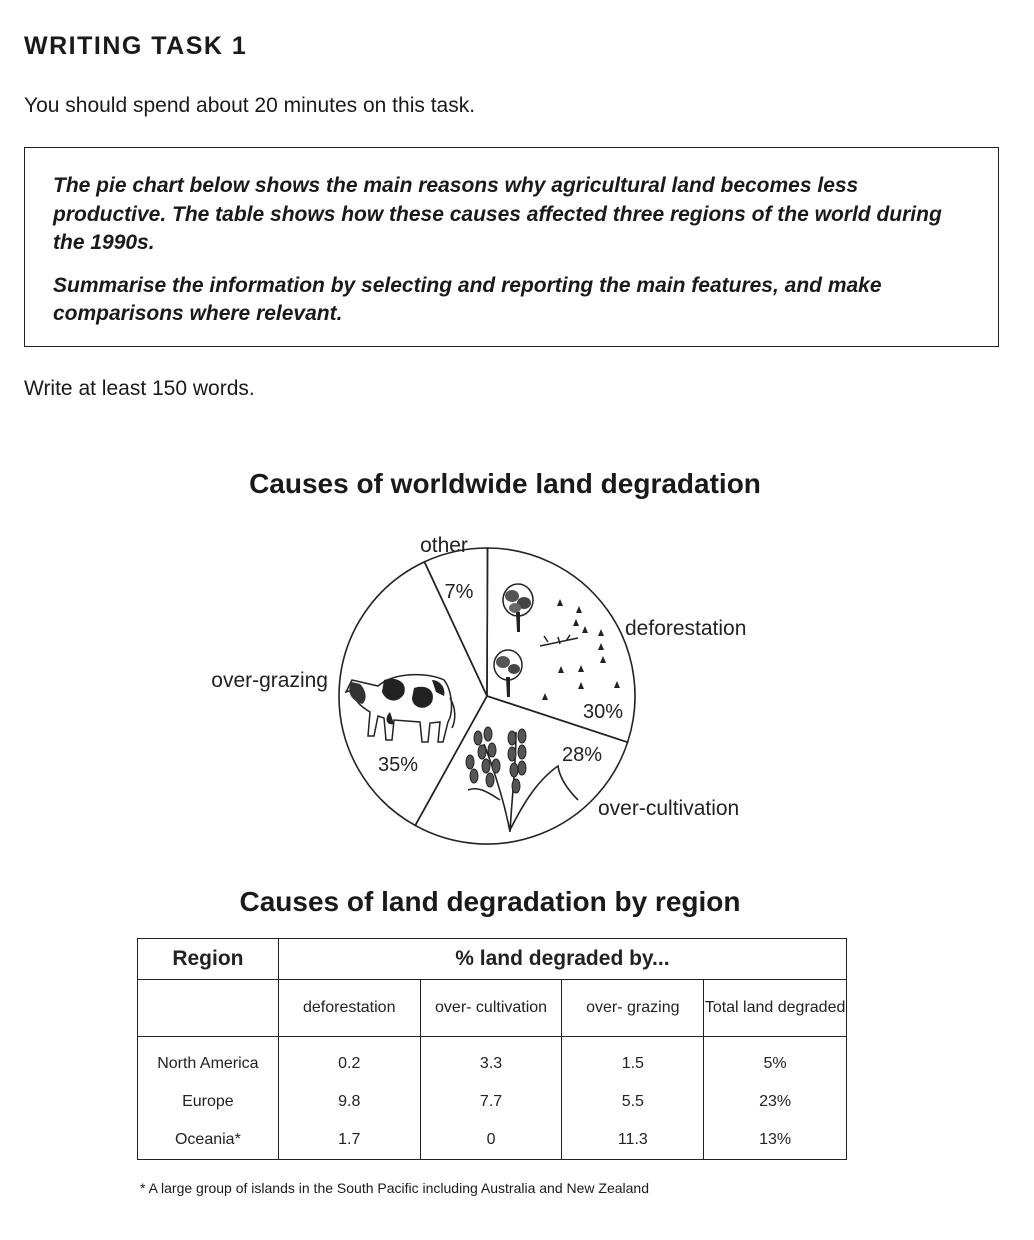 Image resolution: width=1034 pixels, height=1240 pixels. What do you see at coordinates (269, 680) in the screenshot?
I see `slice-label-over-grazing: over-grazing` at bounding box center [269, 680].